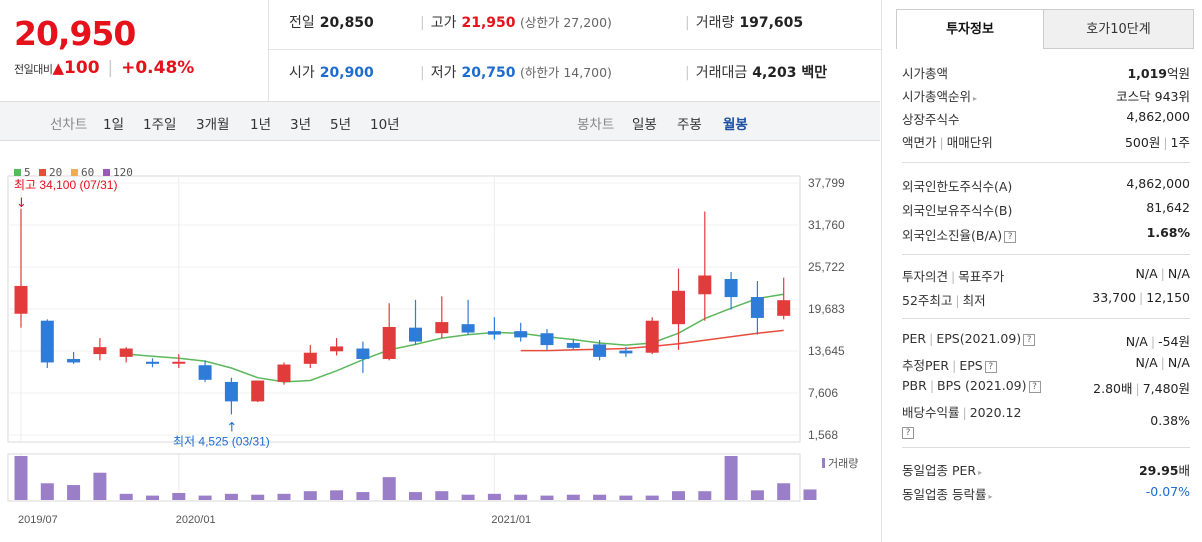 The height and width of the screenshot is (542, 1202). Describe the element at coordinates (1118, 29) in the screenshot. I see `tab-orderbook: 호가10단계` at that location.